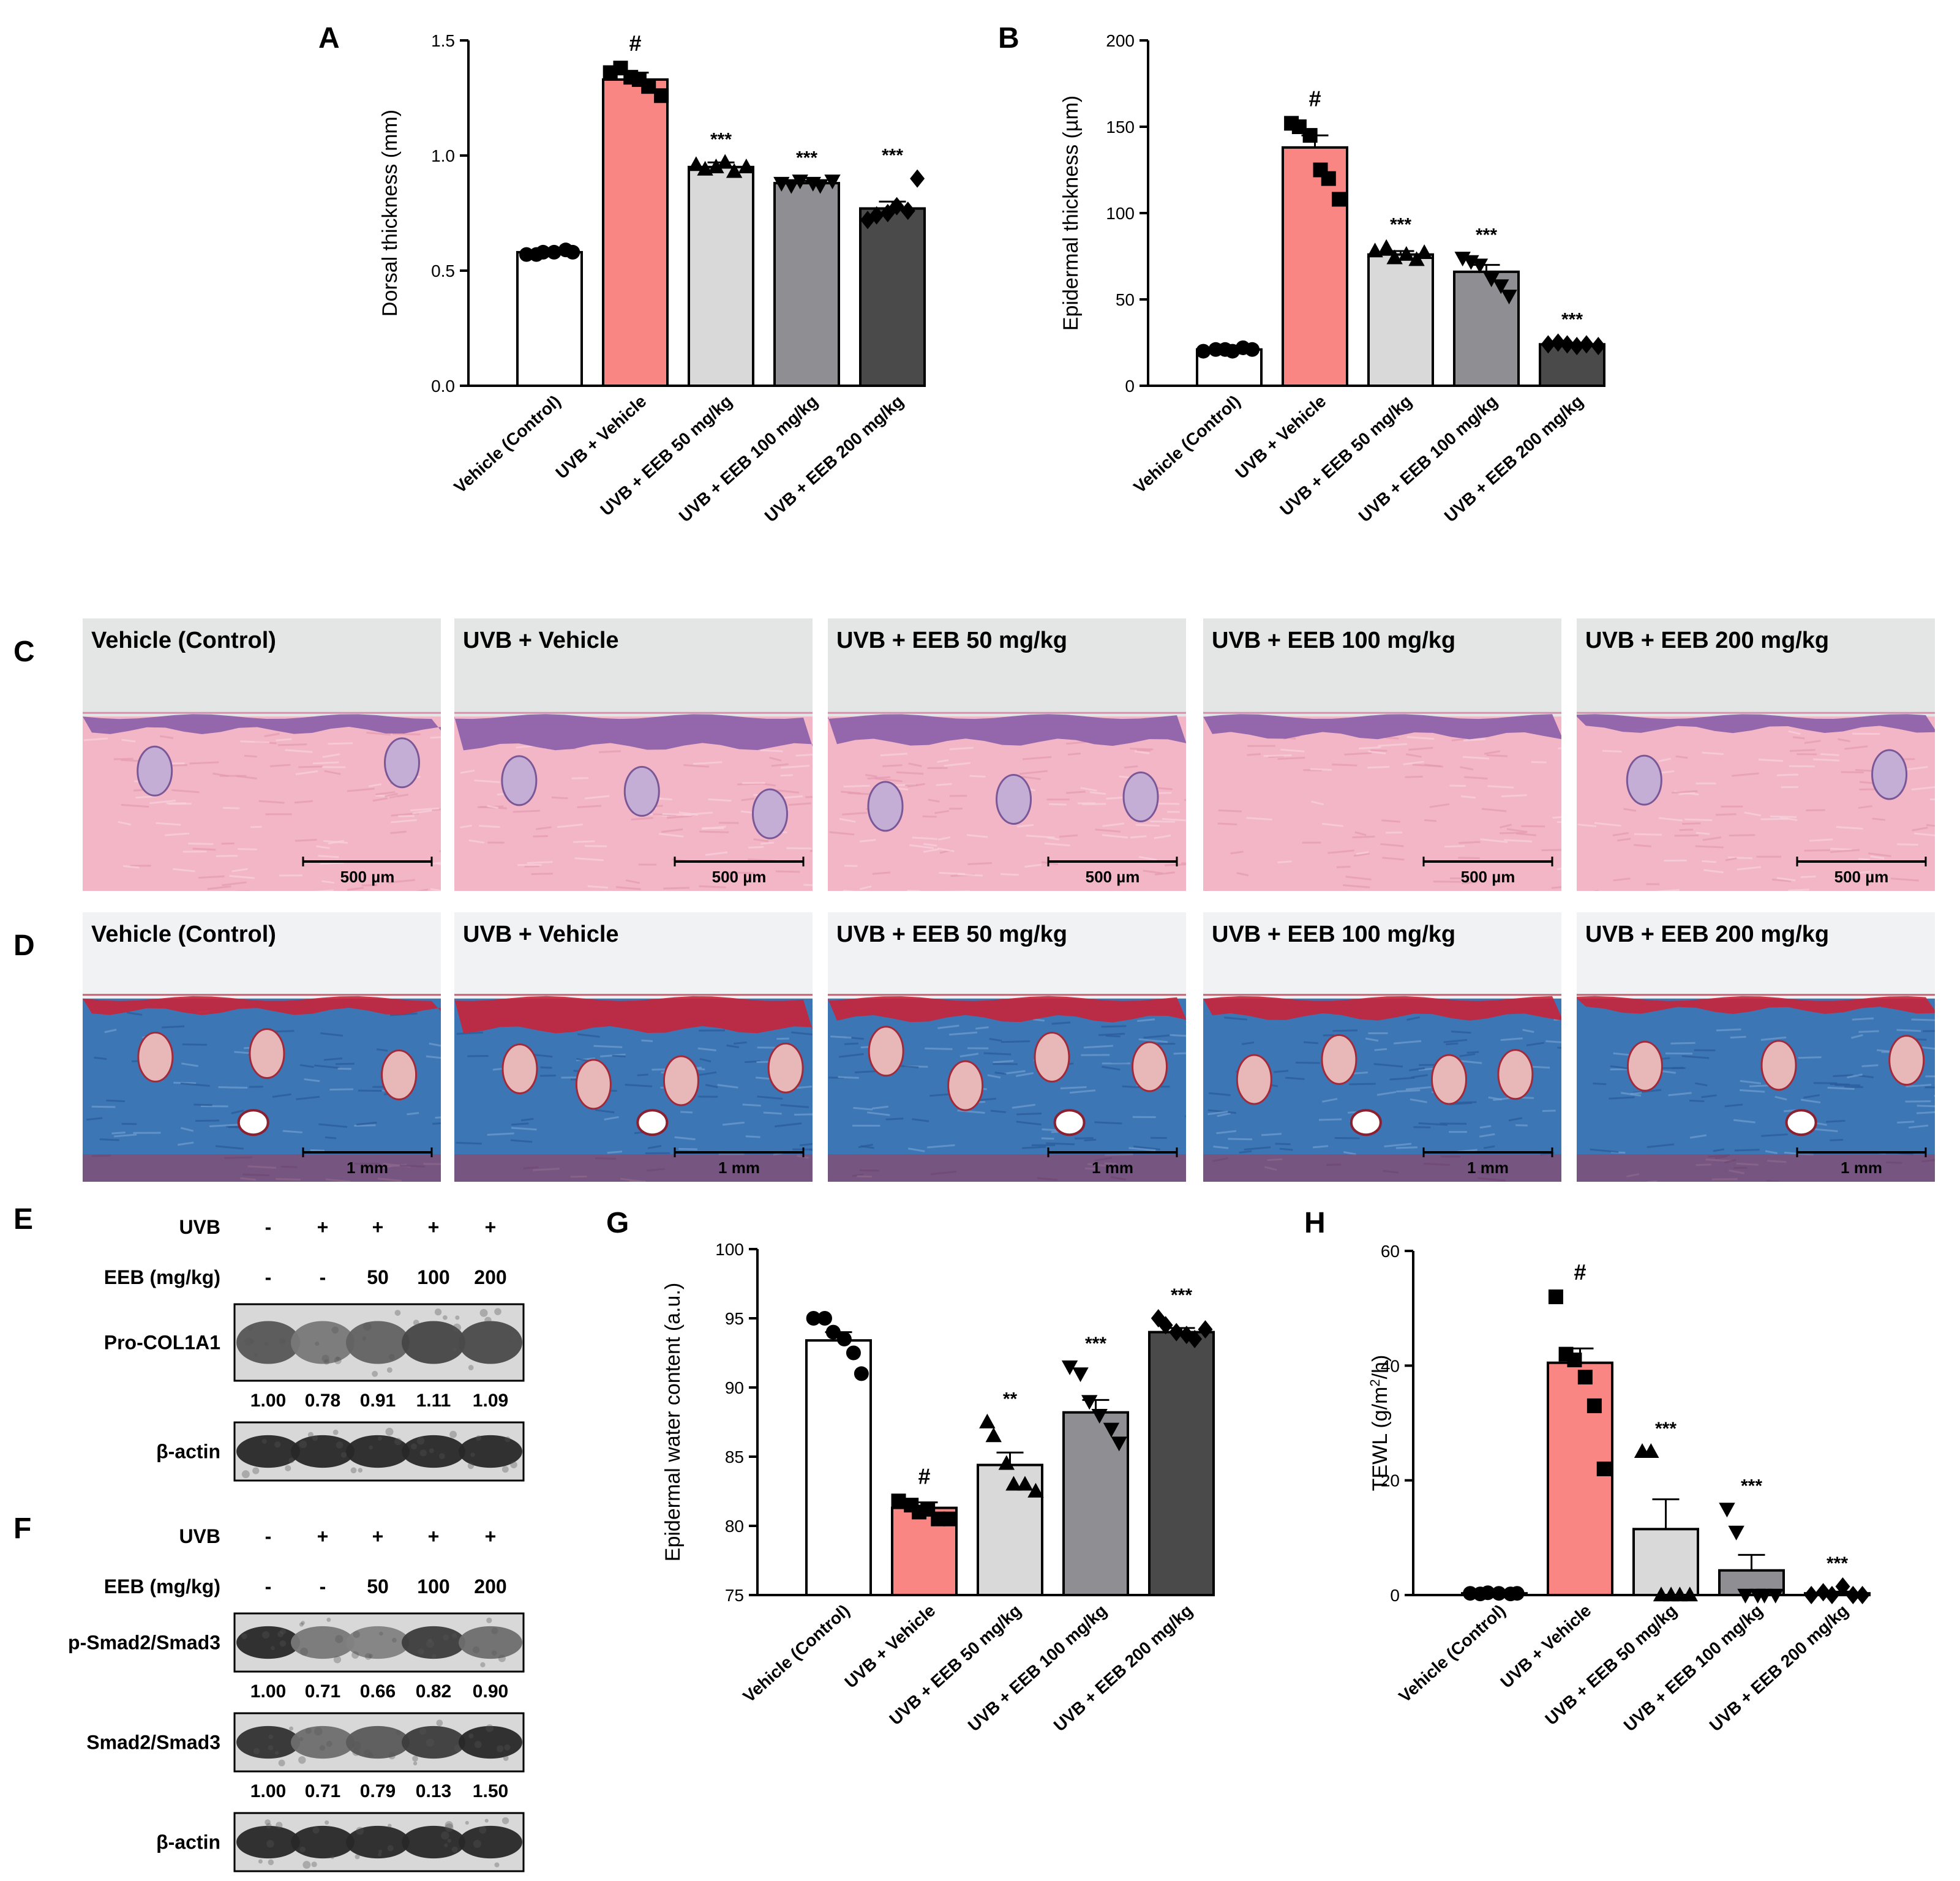 The width and height of the screenshot is (1960, 1881). I want to click on band-label: β-actin, so click(188, 1452).